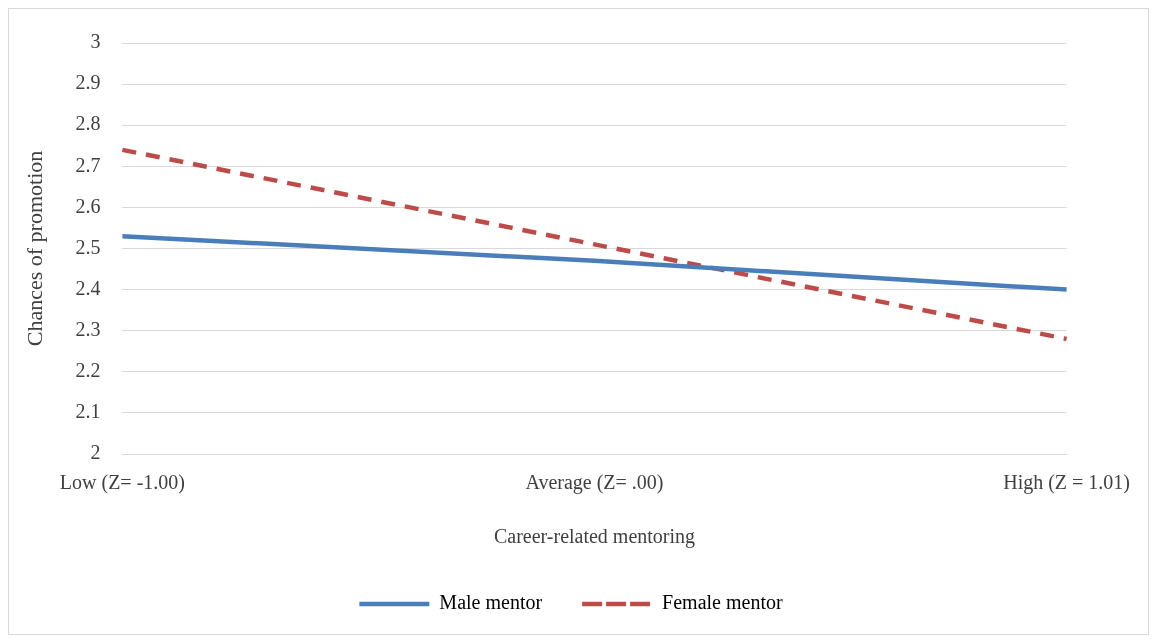 Image resolution: width=1157 pixels, height=643 pixels. What do you see at coordinates (95, 452) in the screenshot?
I see `y-tick-label: 2` at bounding box center [95, 452].